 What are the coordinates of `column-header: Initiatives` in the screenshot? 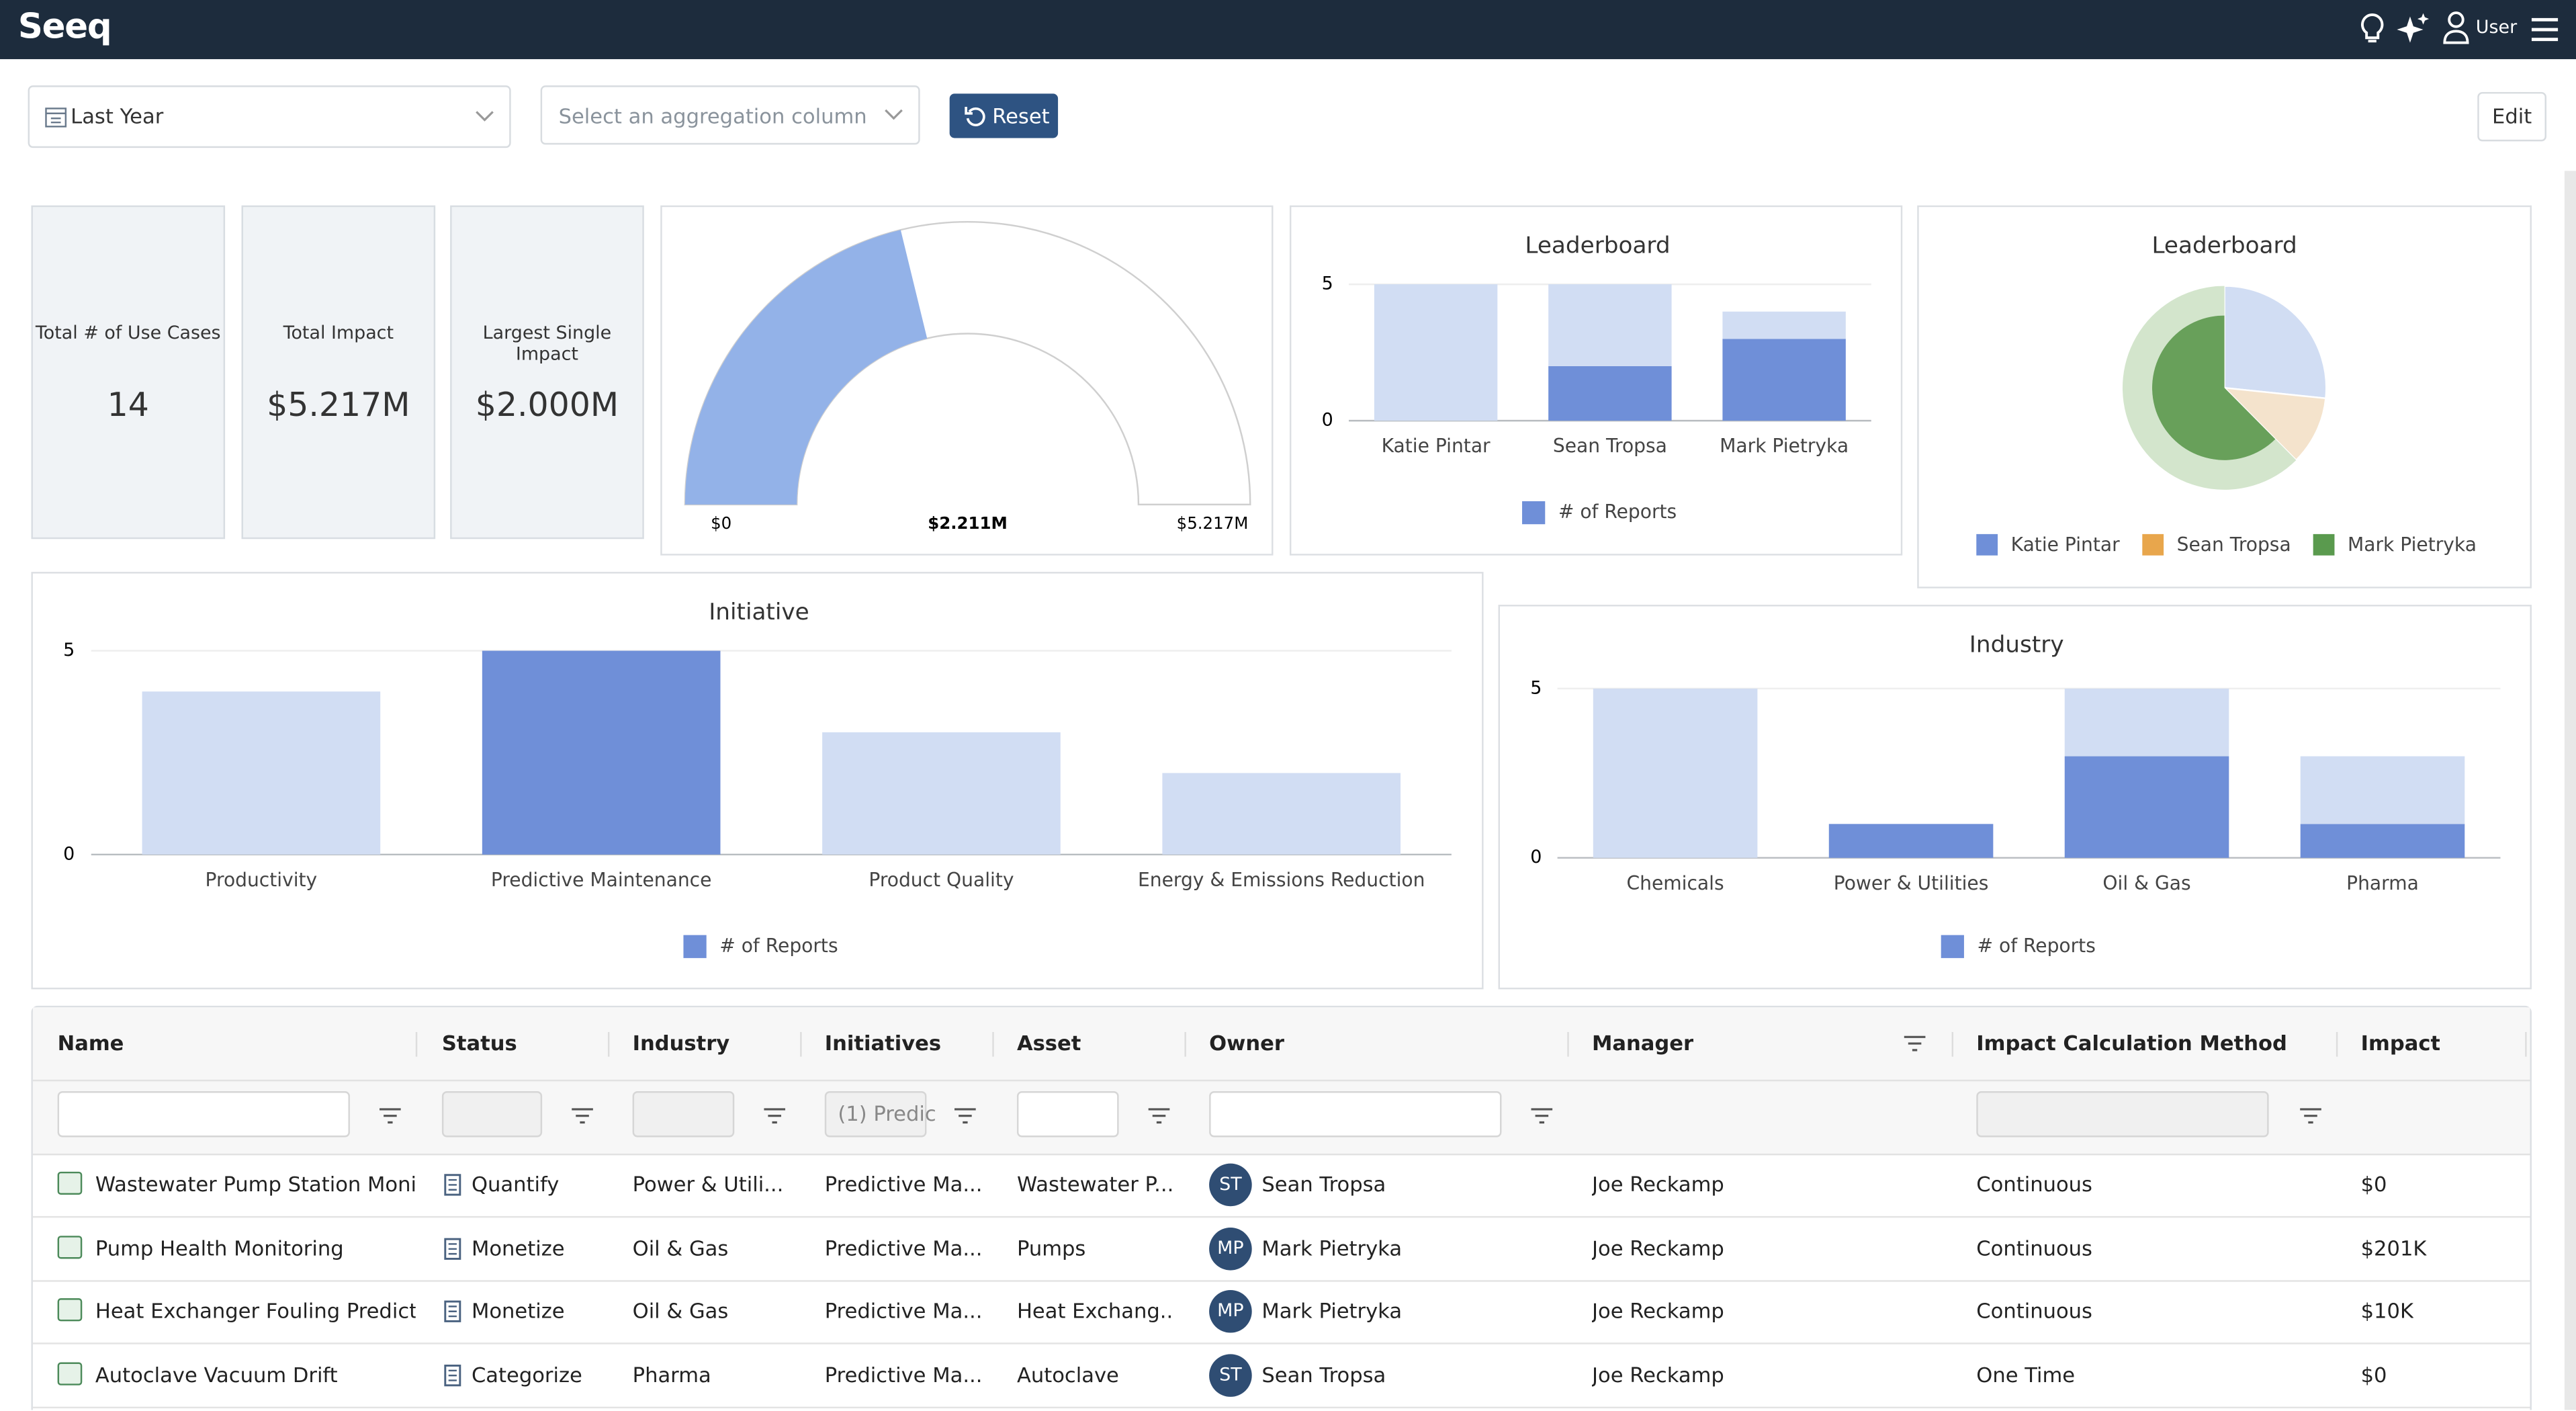 It's located at (883, 1043).